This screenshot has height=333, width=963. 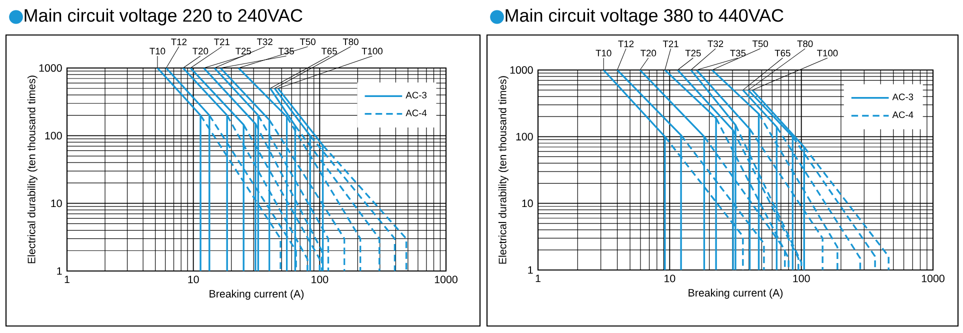 I want to click on chart-title: Main circuit voltage 380 to 440VAC, so click(x=645, y=17).